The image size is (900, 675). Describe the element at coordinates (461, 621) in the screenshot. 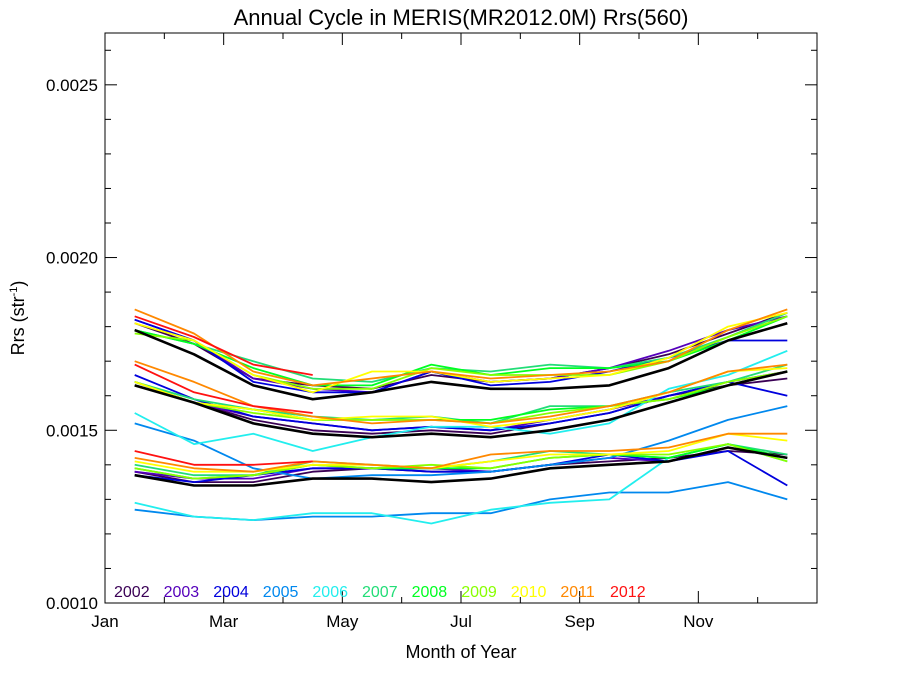

I see `x-tick-label: Jul` at that location.